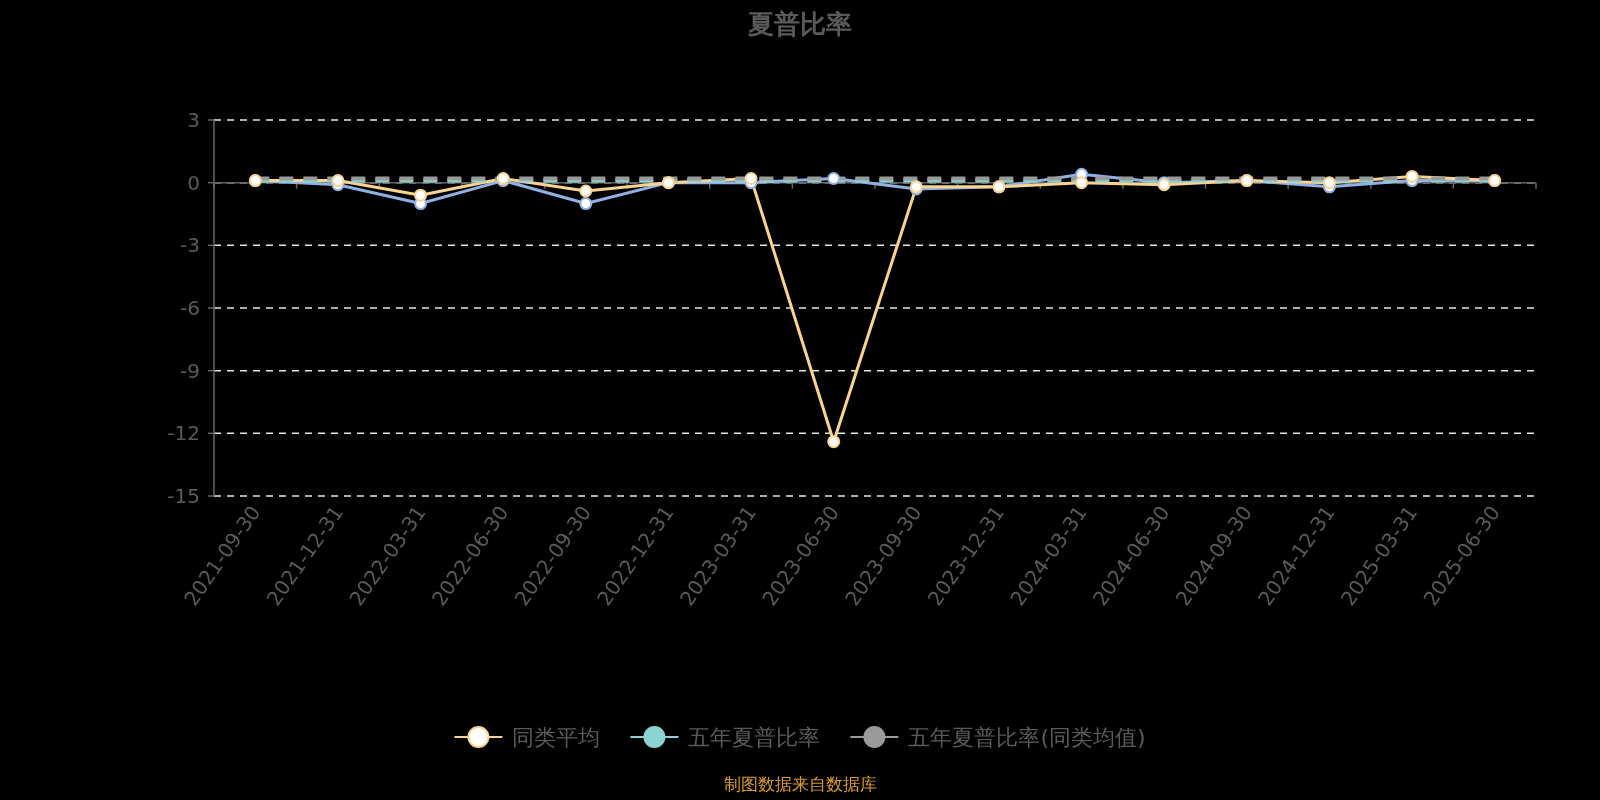 This screenshot has height=800, width=1600. Describe the element at coordinates (193, 182) in the screenshot. I see `y-tick-label: 0` at that location.